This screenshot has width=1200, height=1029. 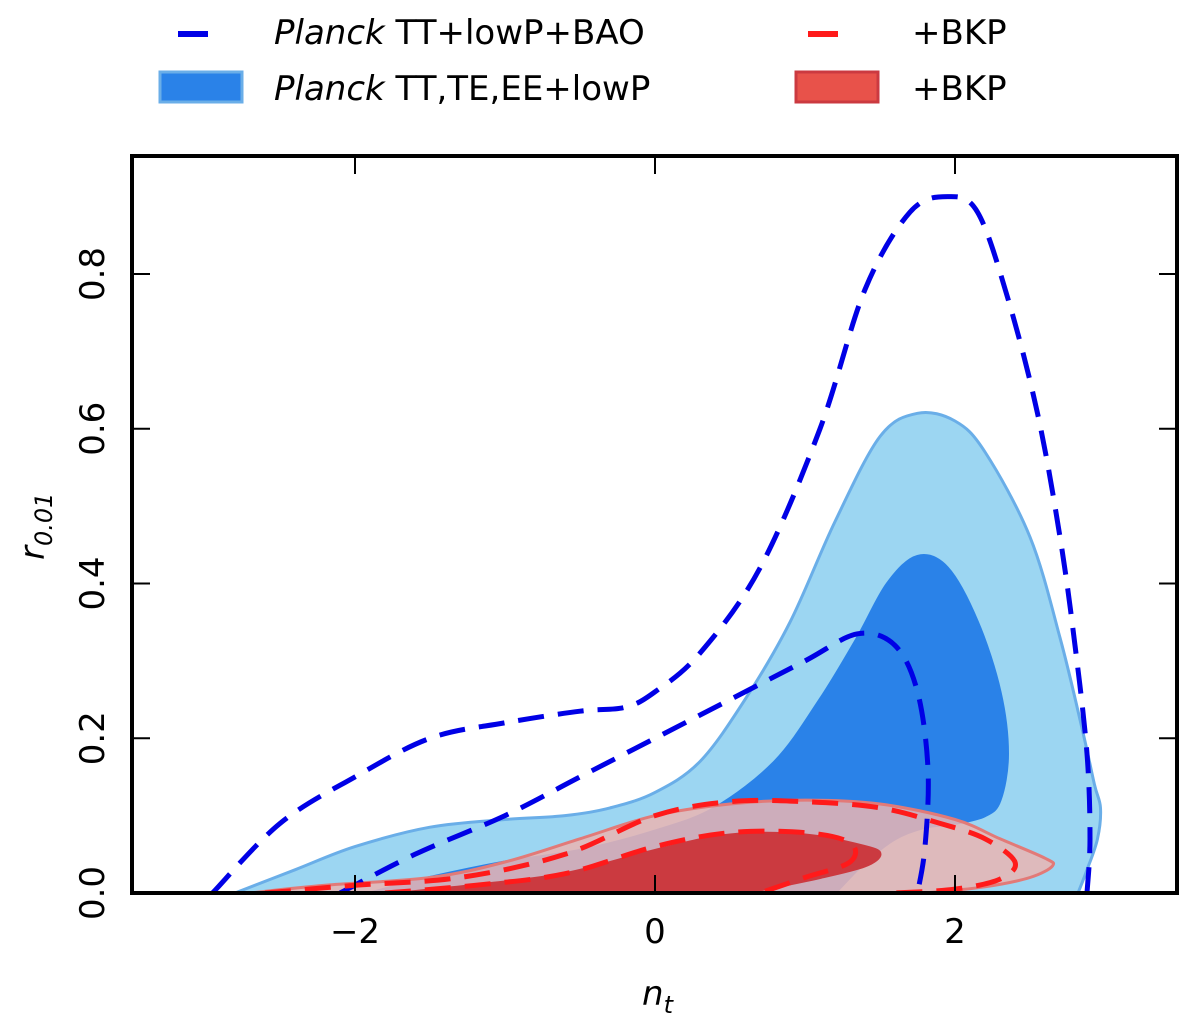 What do you see at coordinates (93, 738) in the screenshot?
I see `y-tick-label: 0.2` at bounding box center [93, 738].